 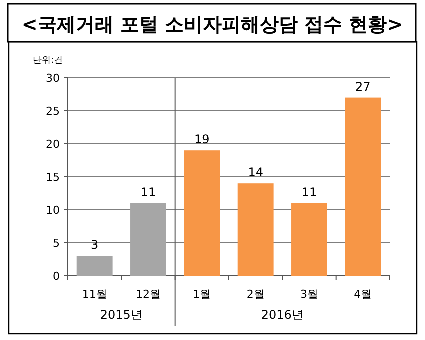 What do you see at coordinates (56, 276) in the screenshot?
I see `y-tick-label: 0` at bounding box center [56, 276].